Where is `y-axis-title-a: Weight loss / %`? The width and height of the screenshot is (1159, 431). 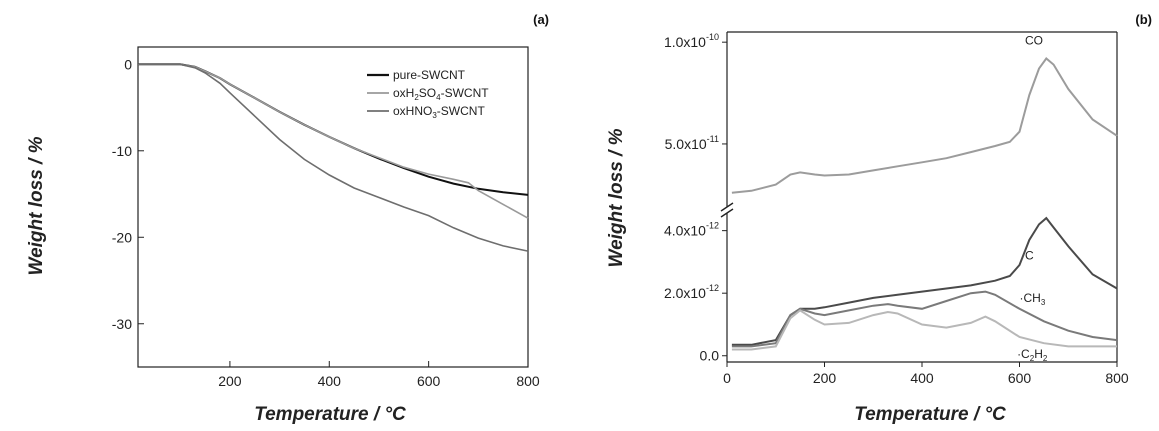 y-axis-title-a: Weight loss / % is located at coordinates (36, 205).